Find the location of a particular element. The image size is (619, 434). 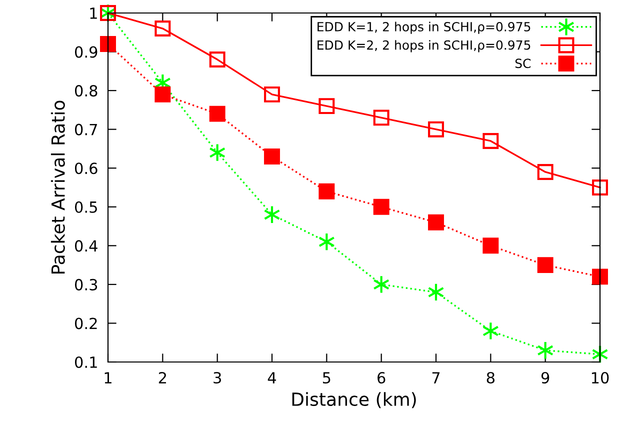

x-tick-label: 3 is located at coordinates (217, 378).